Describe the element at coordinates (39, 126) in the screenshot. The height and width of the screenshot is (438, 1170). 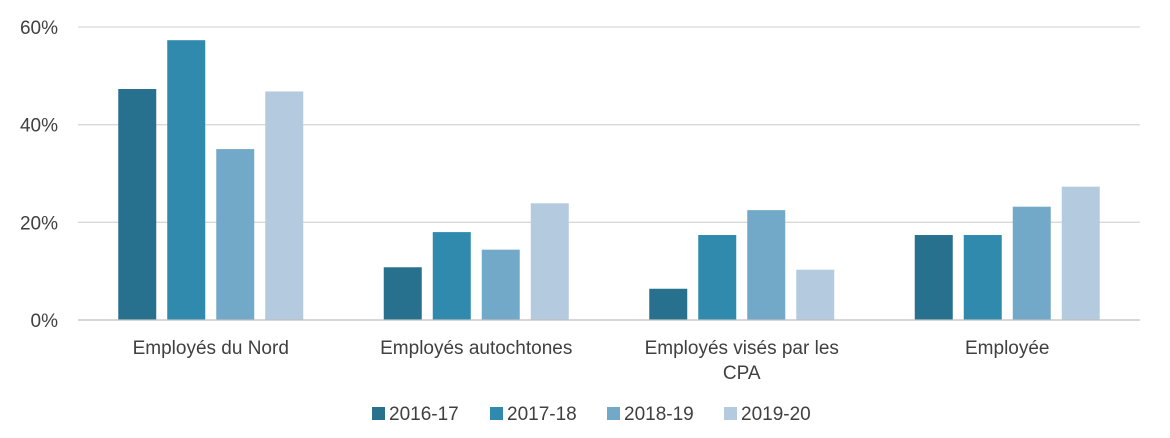
I see `y-tick-label-2: 40%` at that location.